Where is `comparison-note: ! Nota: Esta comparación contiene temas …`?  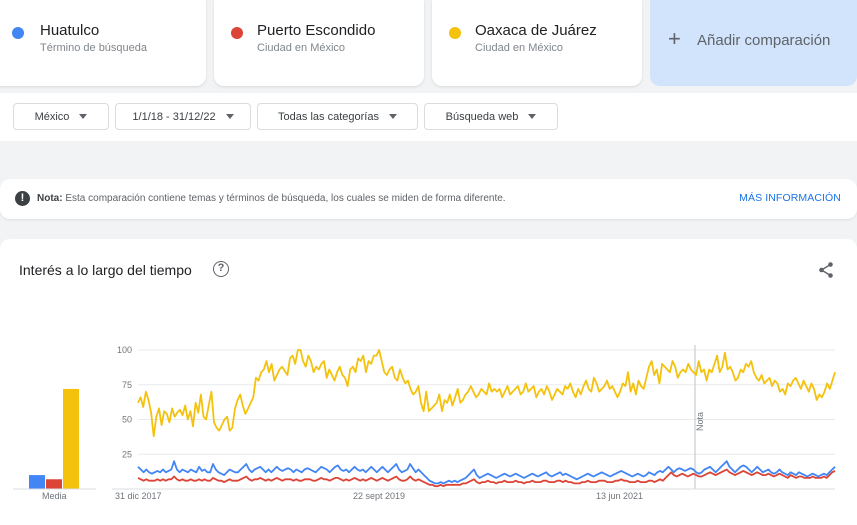
comparison-note: ! Nota: Esta comparación contiene temas … is located at coordinates (428, 199).